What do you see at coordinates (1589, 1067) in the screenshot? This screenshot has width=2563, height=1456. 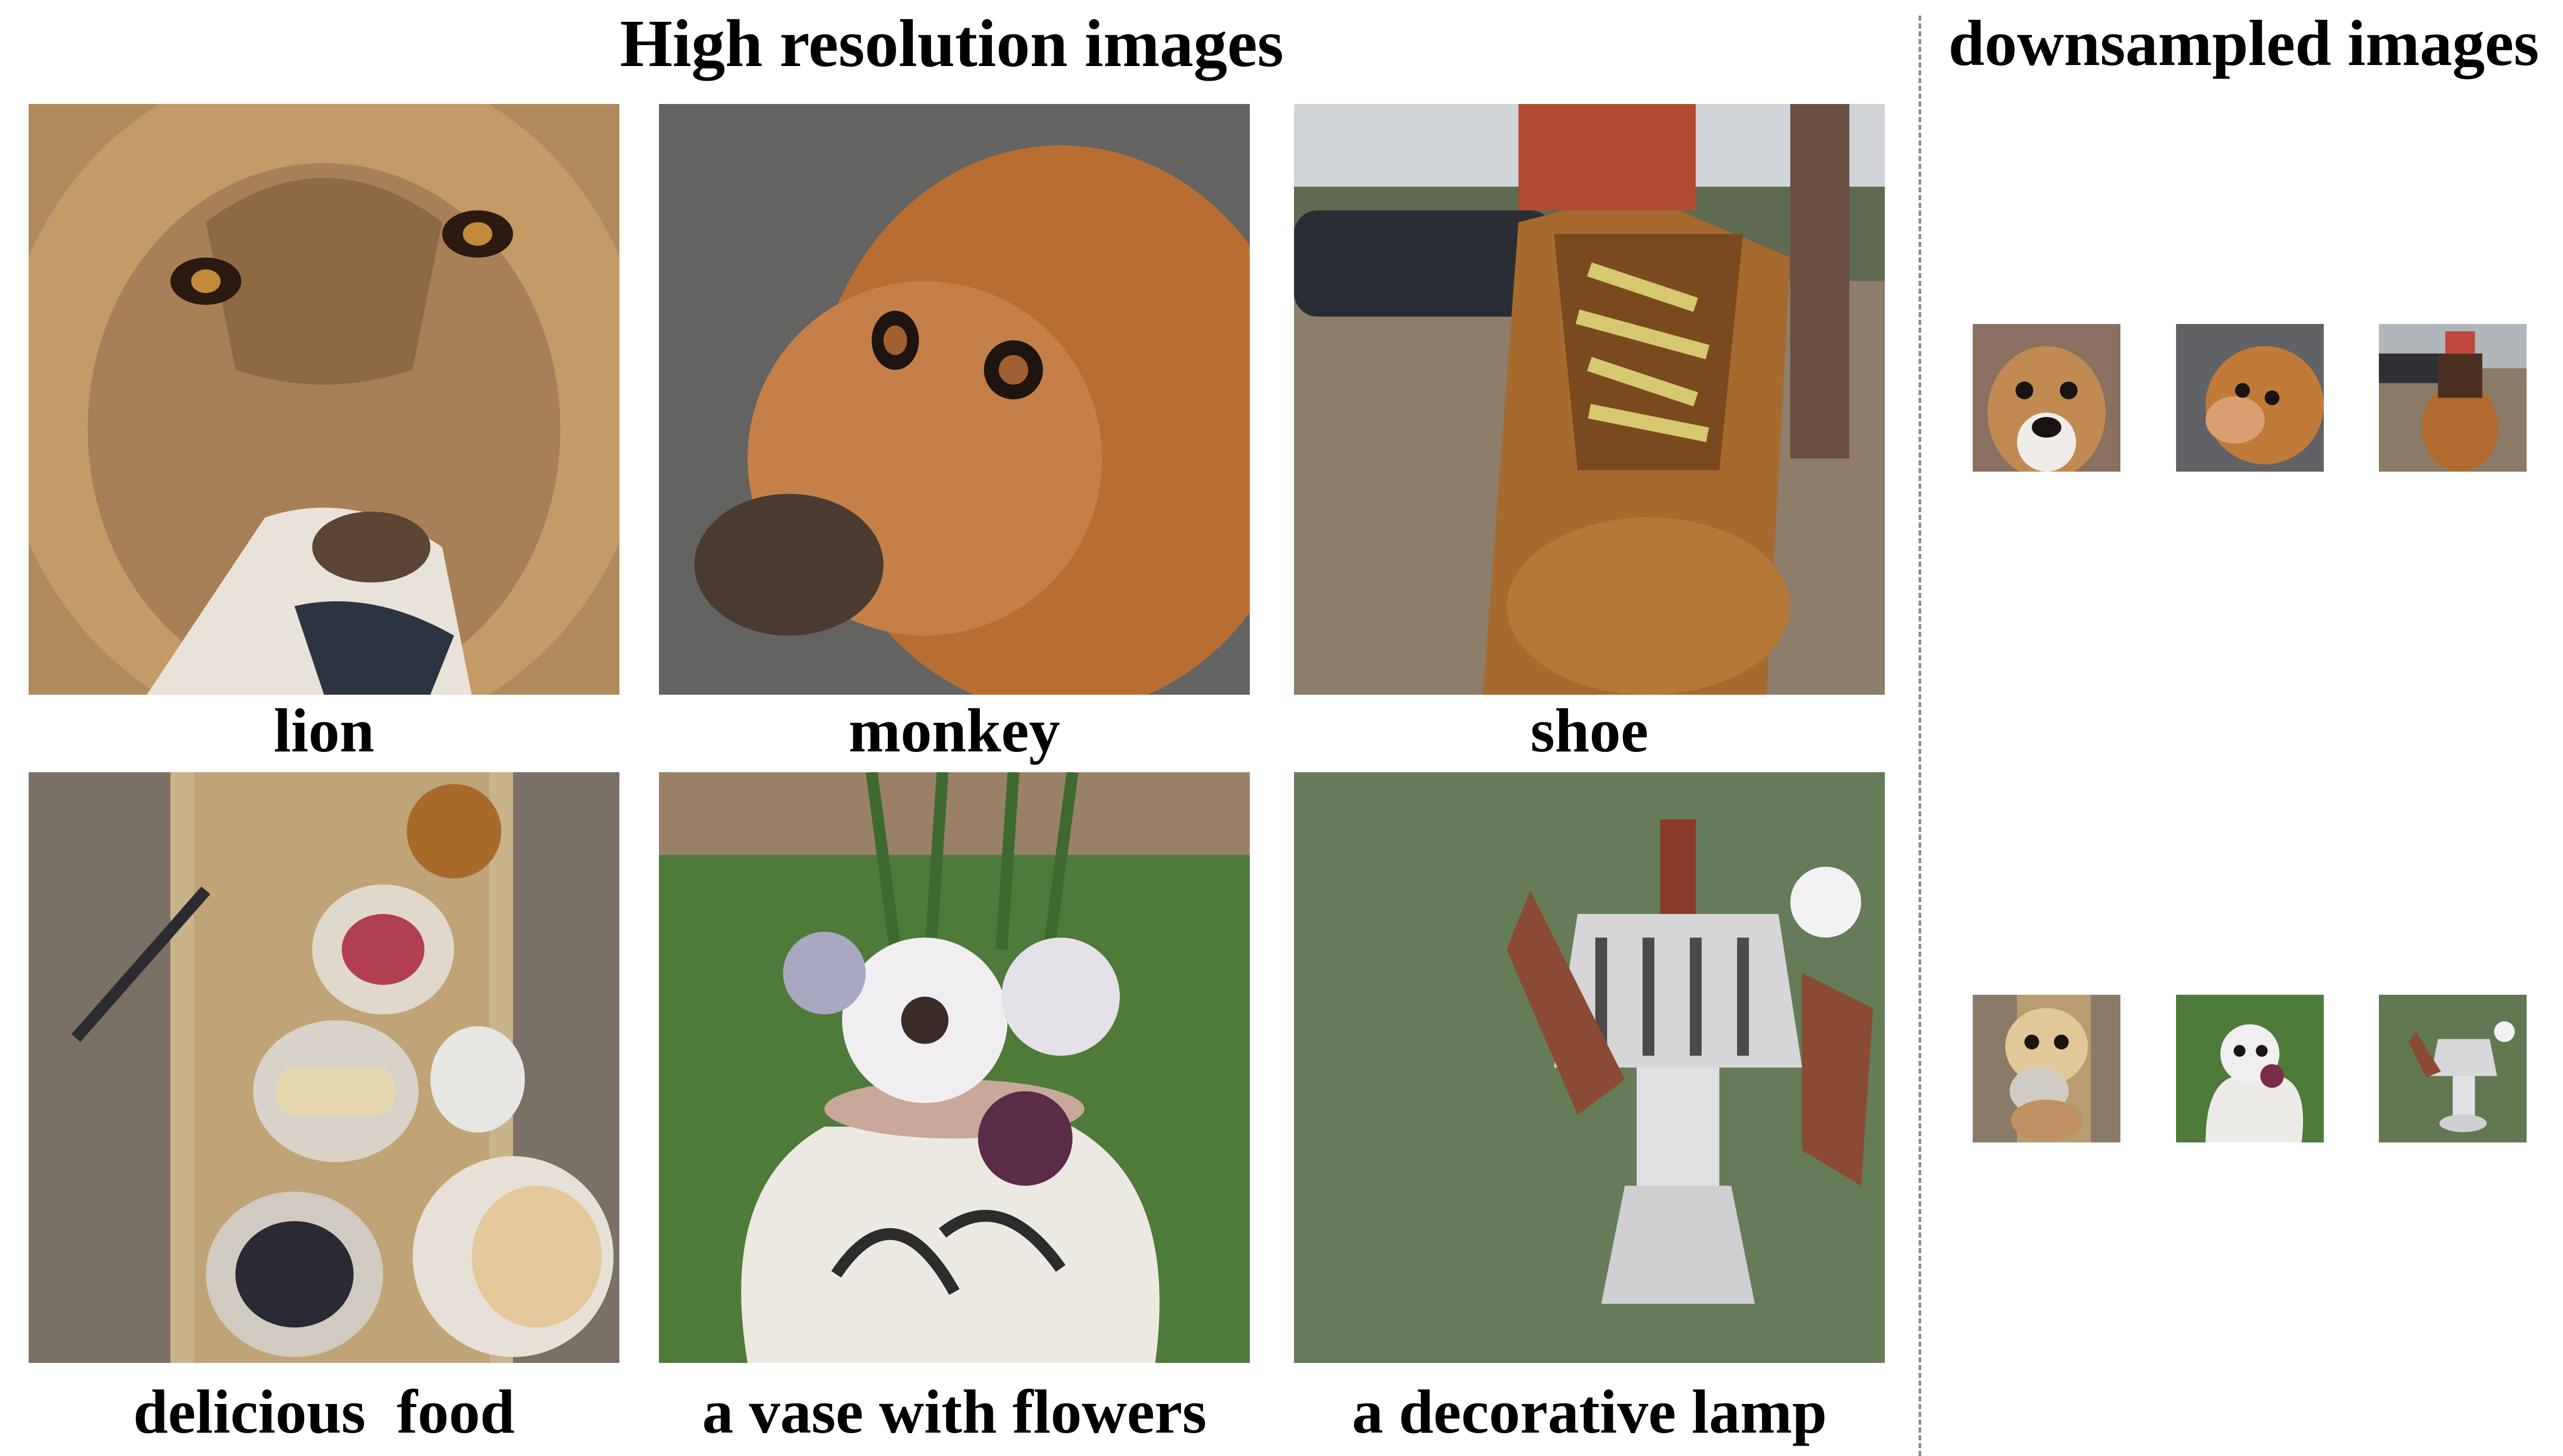 I see `lamp-image` at bounding box center [1589, 1067].